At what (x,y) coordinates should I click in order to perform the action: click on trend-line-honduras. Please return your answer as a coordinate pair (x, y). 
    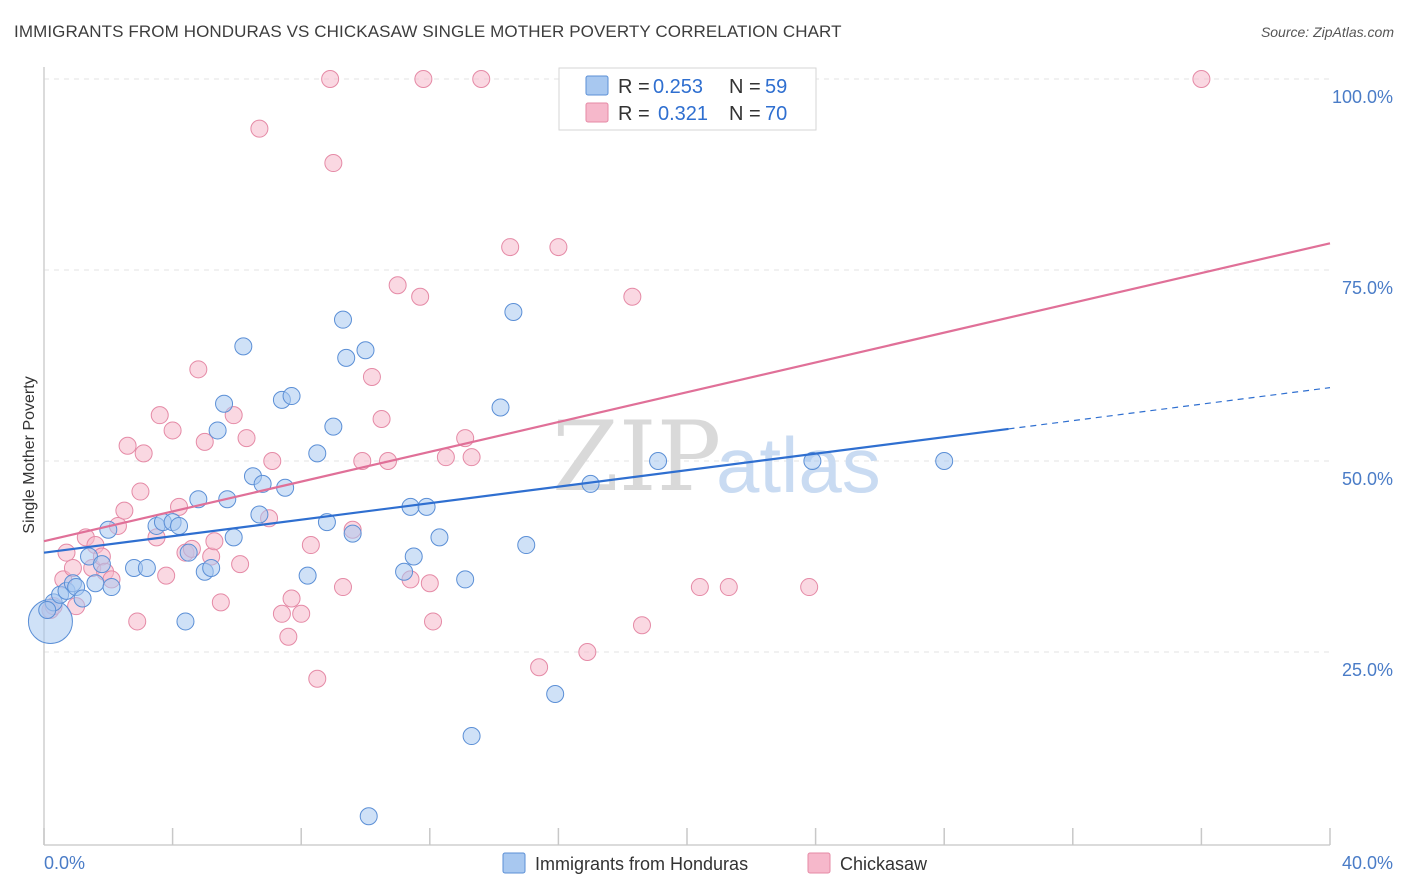
    Looking at the image, I should click on (526, 490).